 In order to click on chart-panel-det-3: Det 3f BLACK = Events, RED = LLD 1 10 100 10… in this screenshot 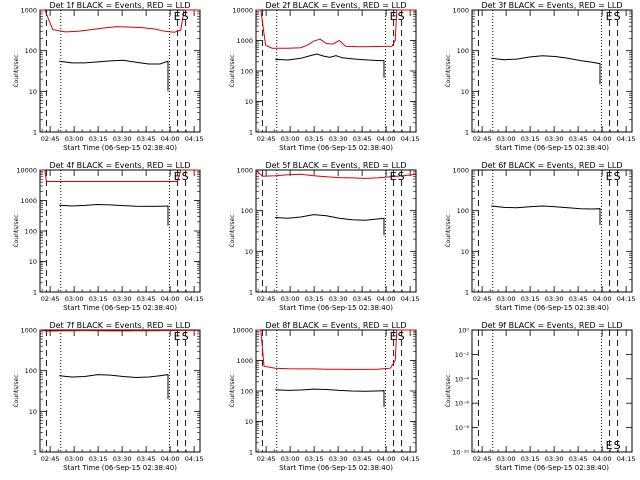, I will do `click(540, 76)`.